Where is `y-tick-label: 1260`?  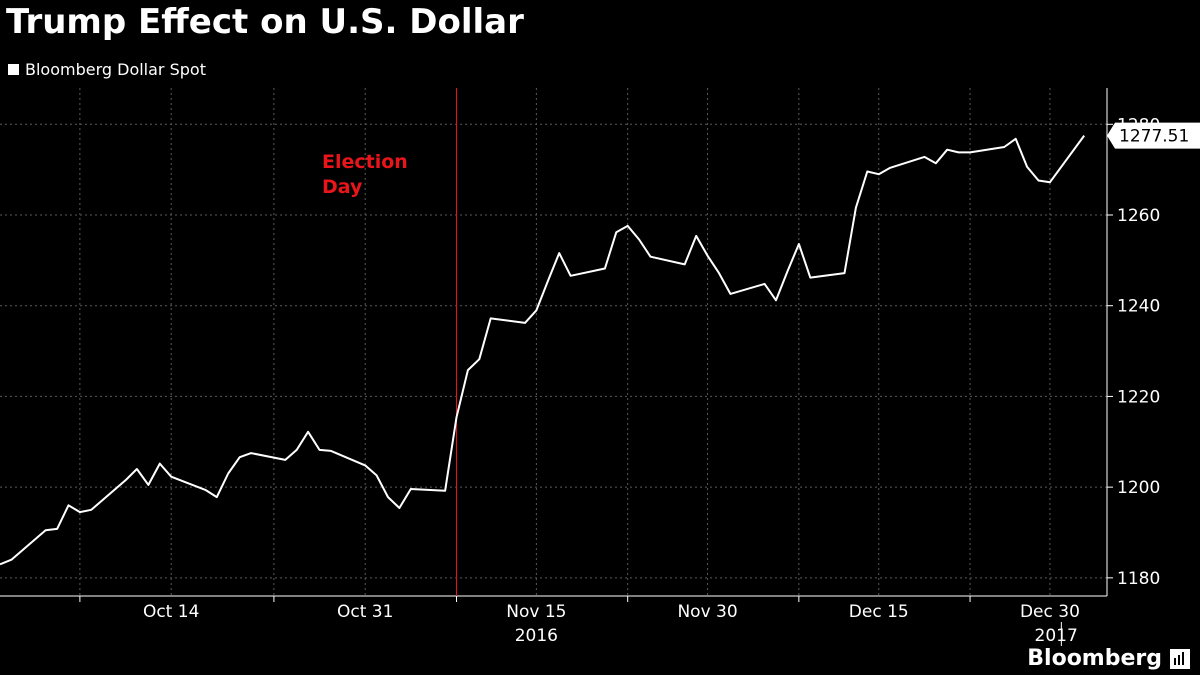
y-tick-label: 1260 is located at coordinates (1138, 216).